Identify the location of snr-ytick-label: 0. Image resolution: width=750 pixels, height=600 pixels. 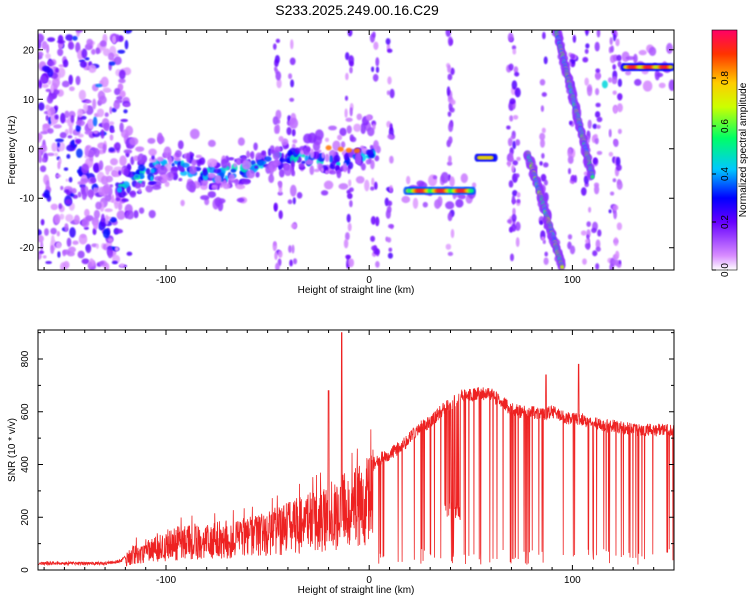
(25, 570).